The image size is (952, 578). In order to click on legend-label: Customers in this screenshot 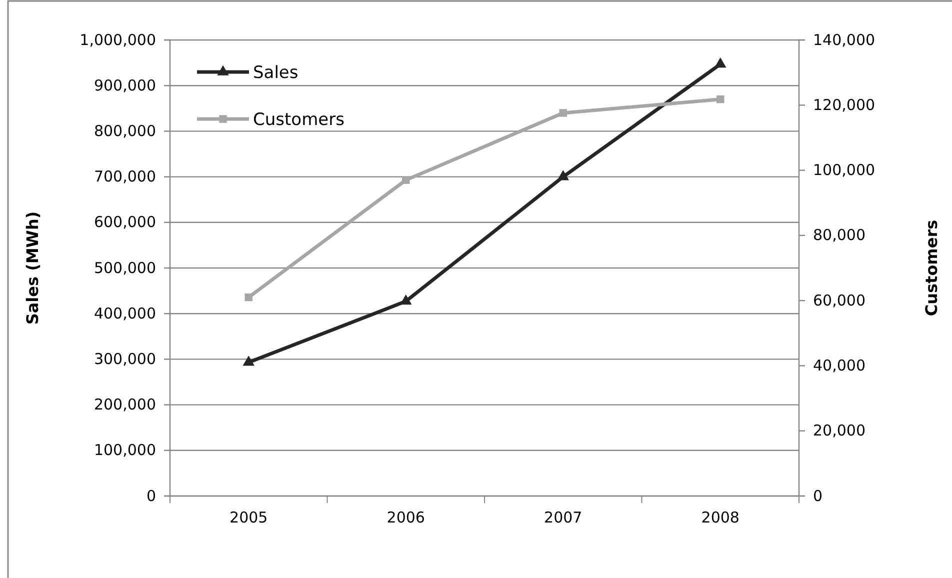, I will do `click(299, 120)`.